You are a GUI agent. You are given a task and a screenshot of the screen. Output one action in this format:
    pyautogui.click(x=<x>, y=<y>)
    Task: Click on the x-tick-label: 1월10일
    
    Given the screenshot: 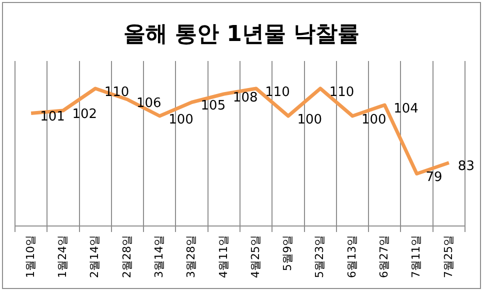 What is the action you would take?
    pyautogui.click(x=30, y=256)
    